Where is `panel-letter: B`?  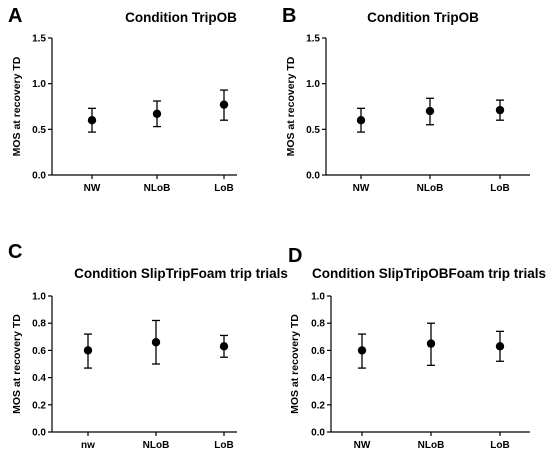 panel-letter: B is located at coordinates (289, 16).